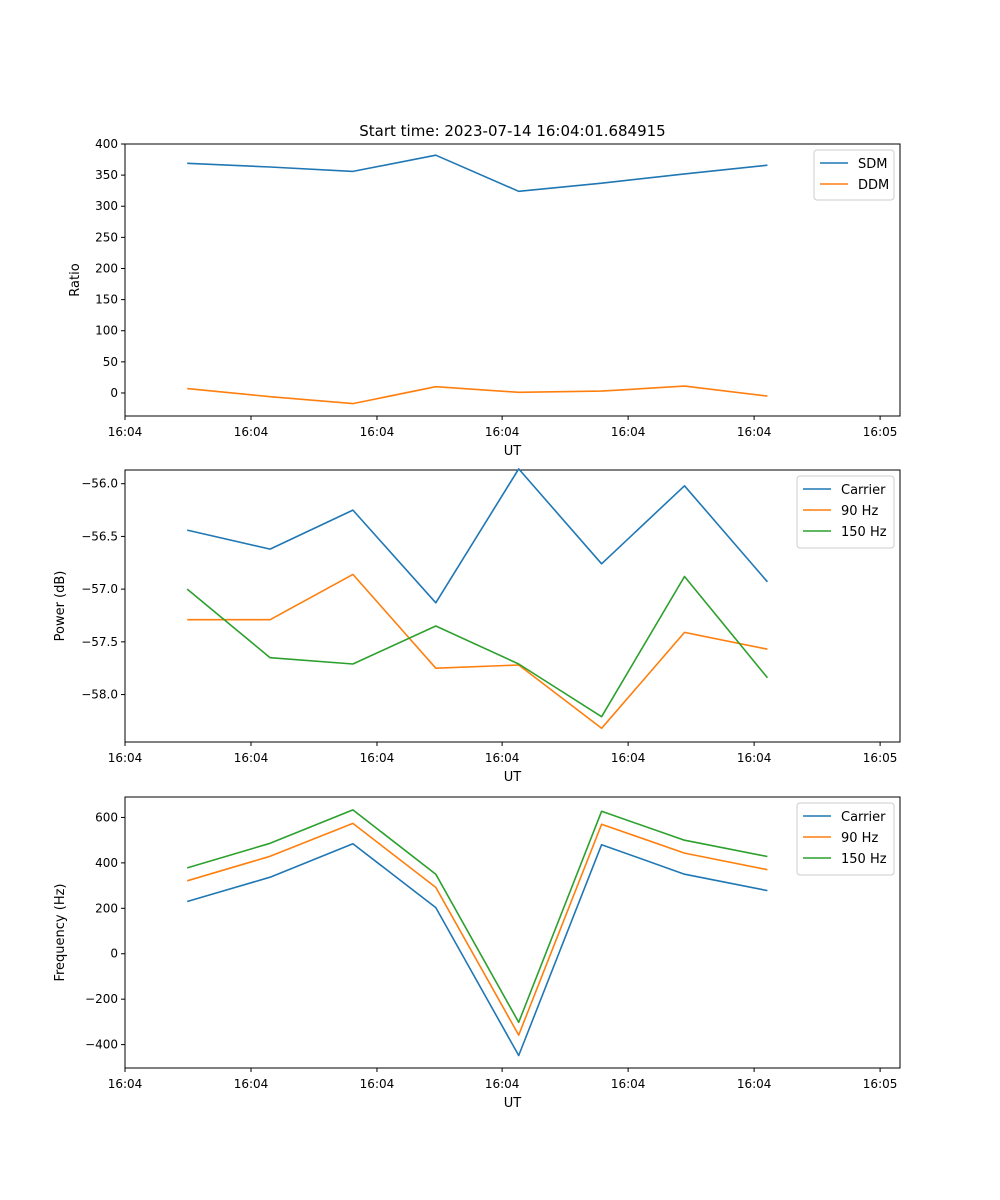 The height and width of the screenshot is (1200, 1000). What do you see at coordinates (872, 164) in the screenshot?
I see `legend-label: SDM` at bounding box center [872, 164].